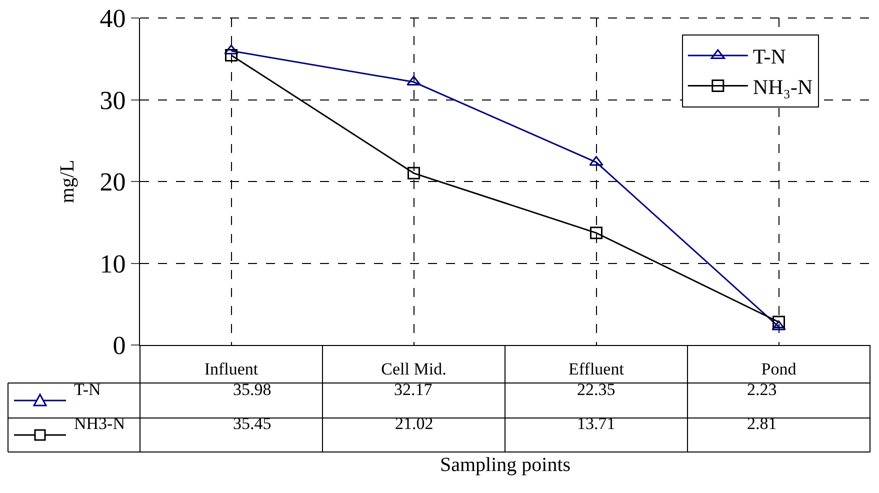  What do you see at coordinates (231, 368) in the screenshot?
I see `x-tick-label: Influent` at bounding box center [231, 368].